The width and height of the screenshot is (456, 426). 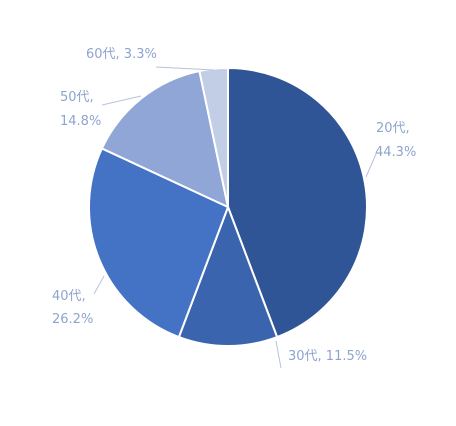 What do you see at coordinates (121, 54) in the screenshot?
I see `data-label-5: 60代, 3.3%` at bounding box center [121, 54].